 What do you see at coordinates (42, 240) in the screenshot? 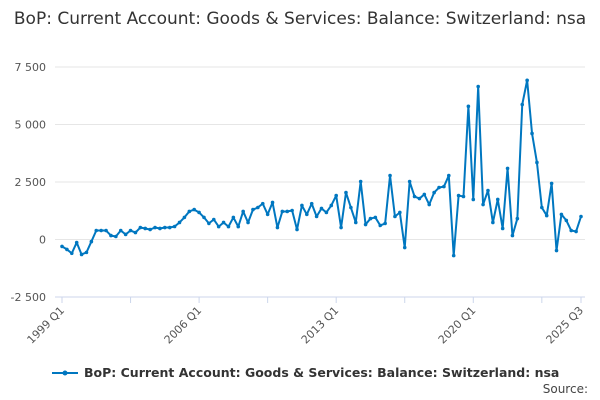
I see `y-tick-label: 0` at bounding box center [42, 240].